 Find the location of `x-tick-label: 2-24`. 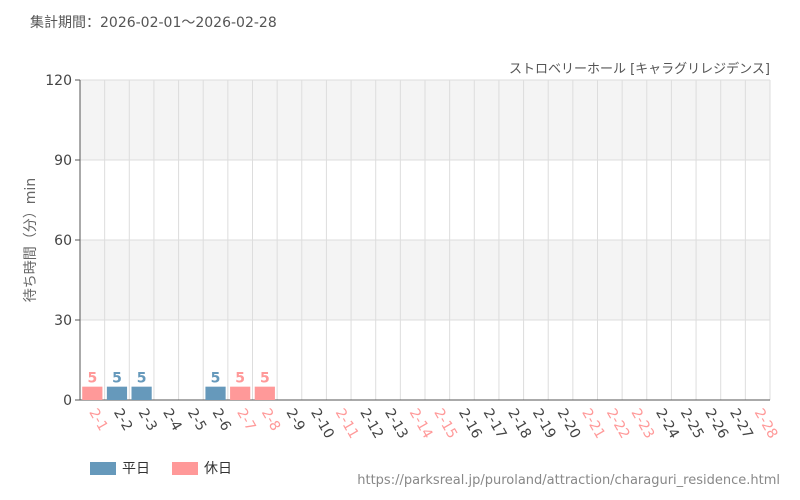

x-tick-label: 2-24 is located at coordinates (667, 424).